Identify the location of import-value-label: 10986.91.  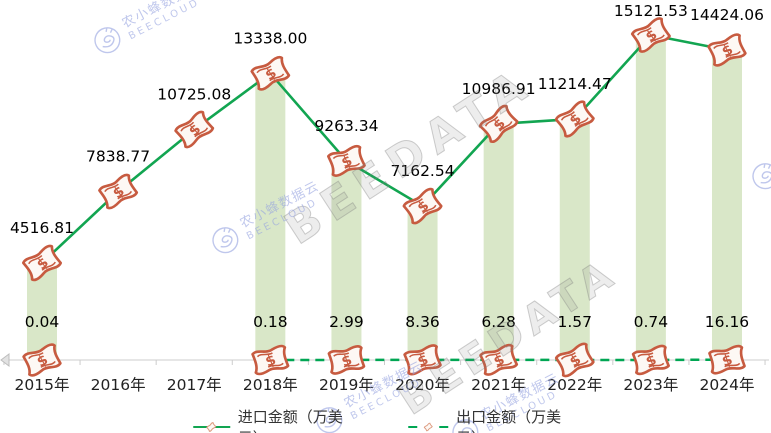
(499, 89).